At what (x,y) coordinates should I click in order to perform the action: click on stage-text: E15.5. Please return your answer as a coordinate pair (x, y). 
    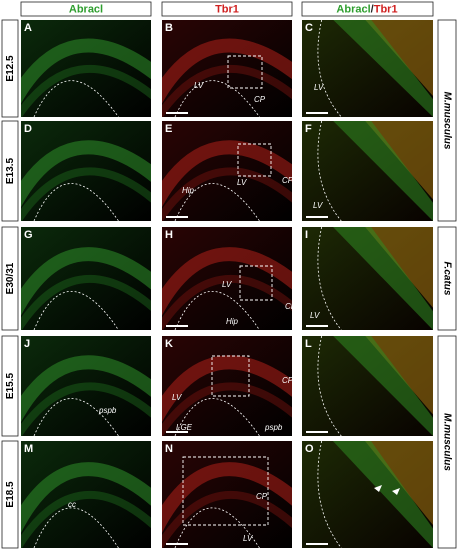
    Looking at the image, I should click on (10, 385).